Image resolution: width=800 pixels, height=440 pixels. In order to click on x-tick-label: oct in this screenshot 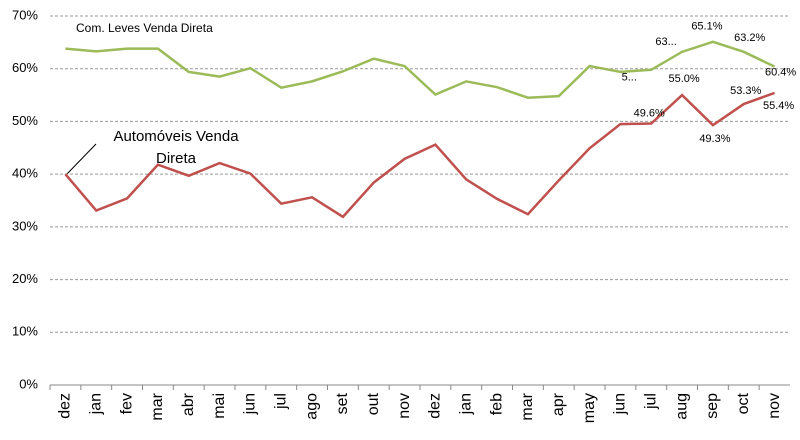, I will do `click(743, 403)`.